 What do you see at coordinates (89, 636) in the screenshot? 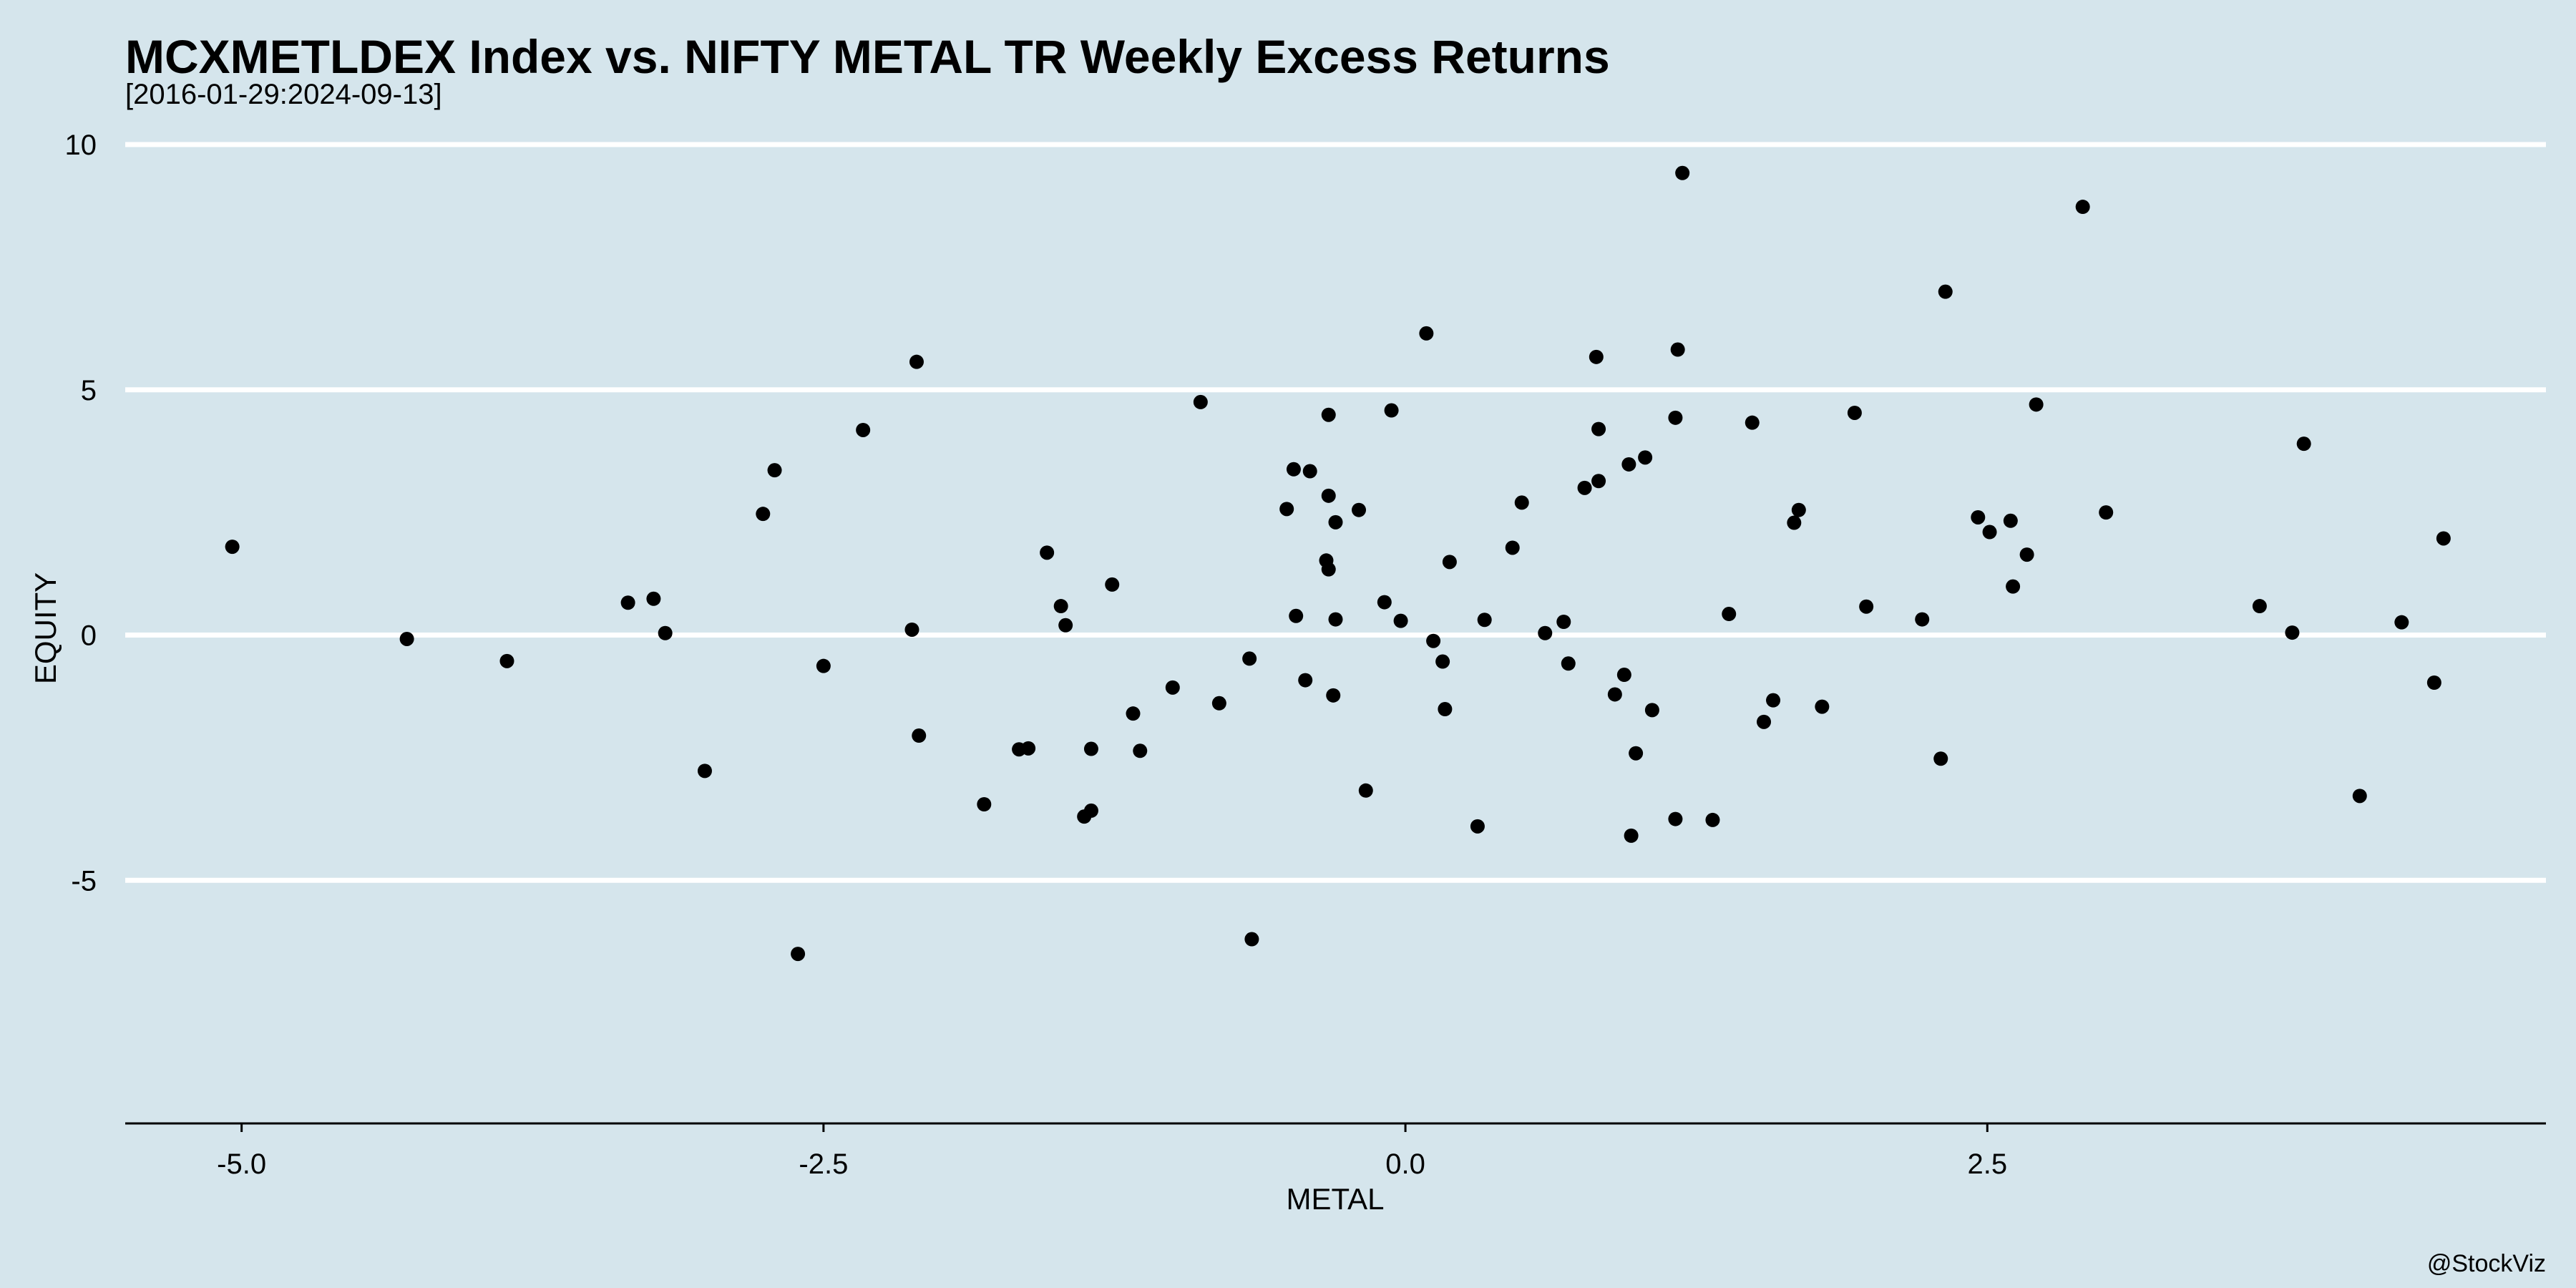
I see `y-tick-label: 0` at bounding box center [89, 636].